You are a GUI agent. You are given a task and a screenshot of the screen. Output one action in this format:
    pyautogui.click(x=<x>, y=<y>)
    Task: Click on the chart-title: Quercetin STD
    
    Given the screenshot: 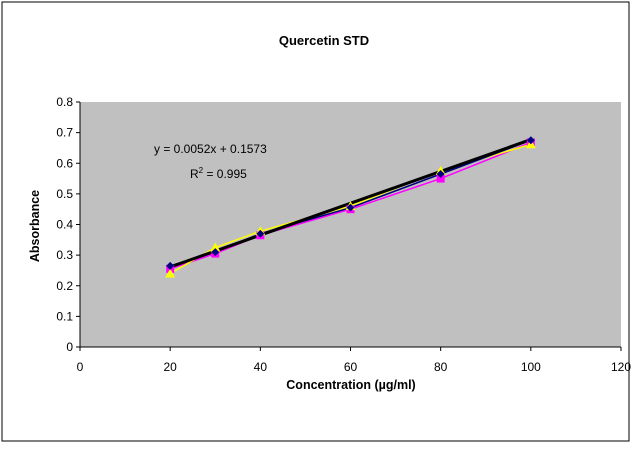 What is the action you would take?
    pyautogui.click(x=324, y=40)
    